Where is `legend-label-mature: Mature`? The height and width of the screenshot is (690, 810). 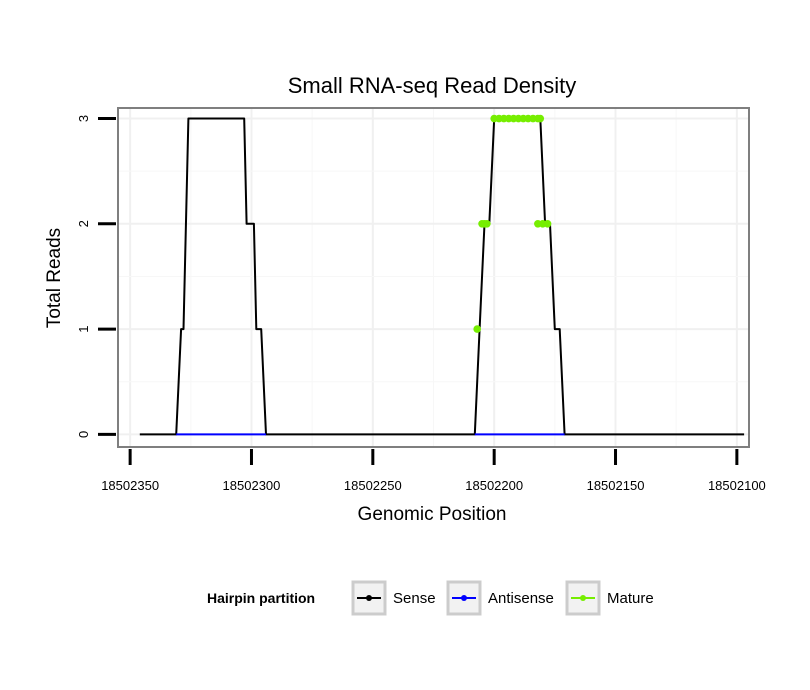
legend-label-mature: Mature is located at coordinates (630, 598).